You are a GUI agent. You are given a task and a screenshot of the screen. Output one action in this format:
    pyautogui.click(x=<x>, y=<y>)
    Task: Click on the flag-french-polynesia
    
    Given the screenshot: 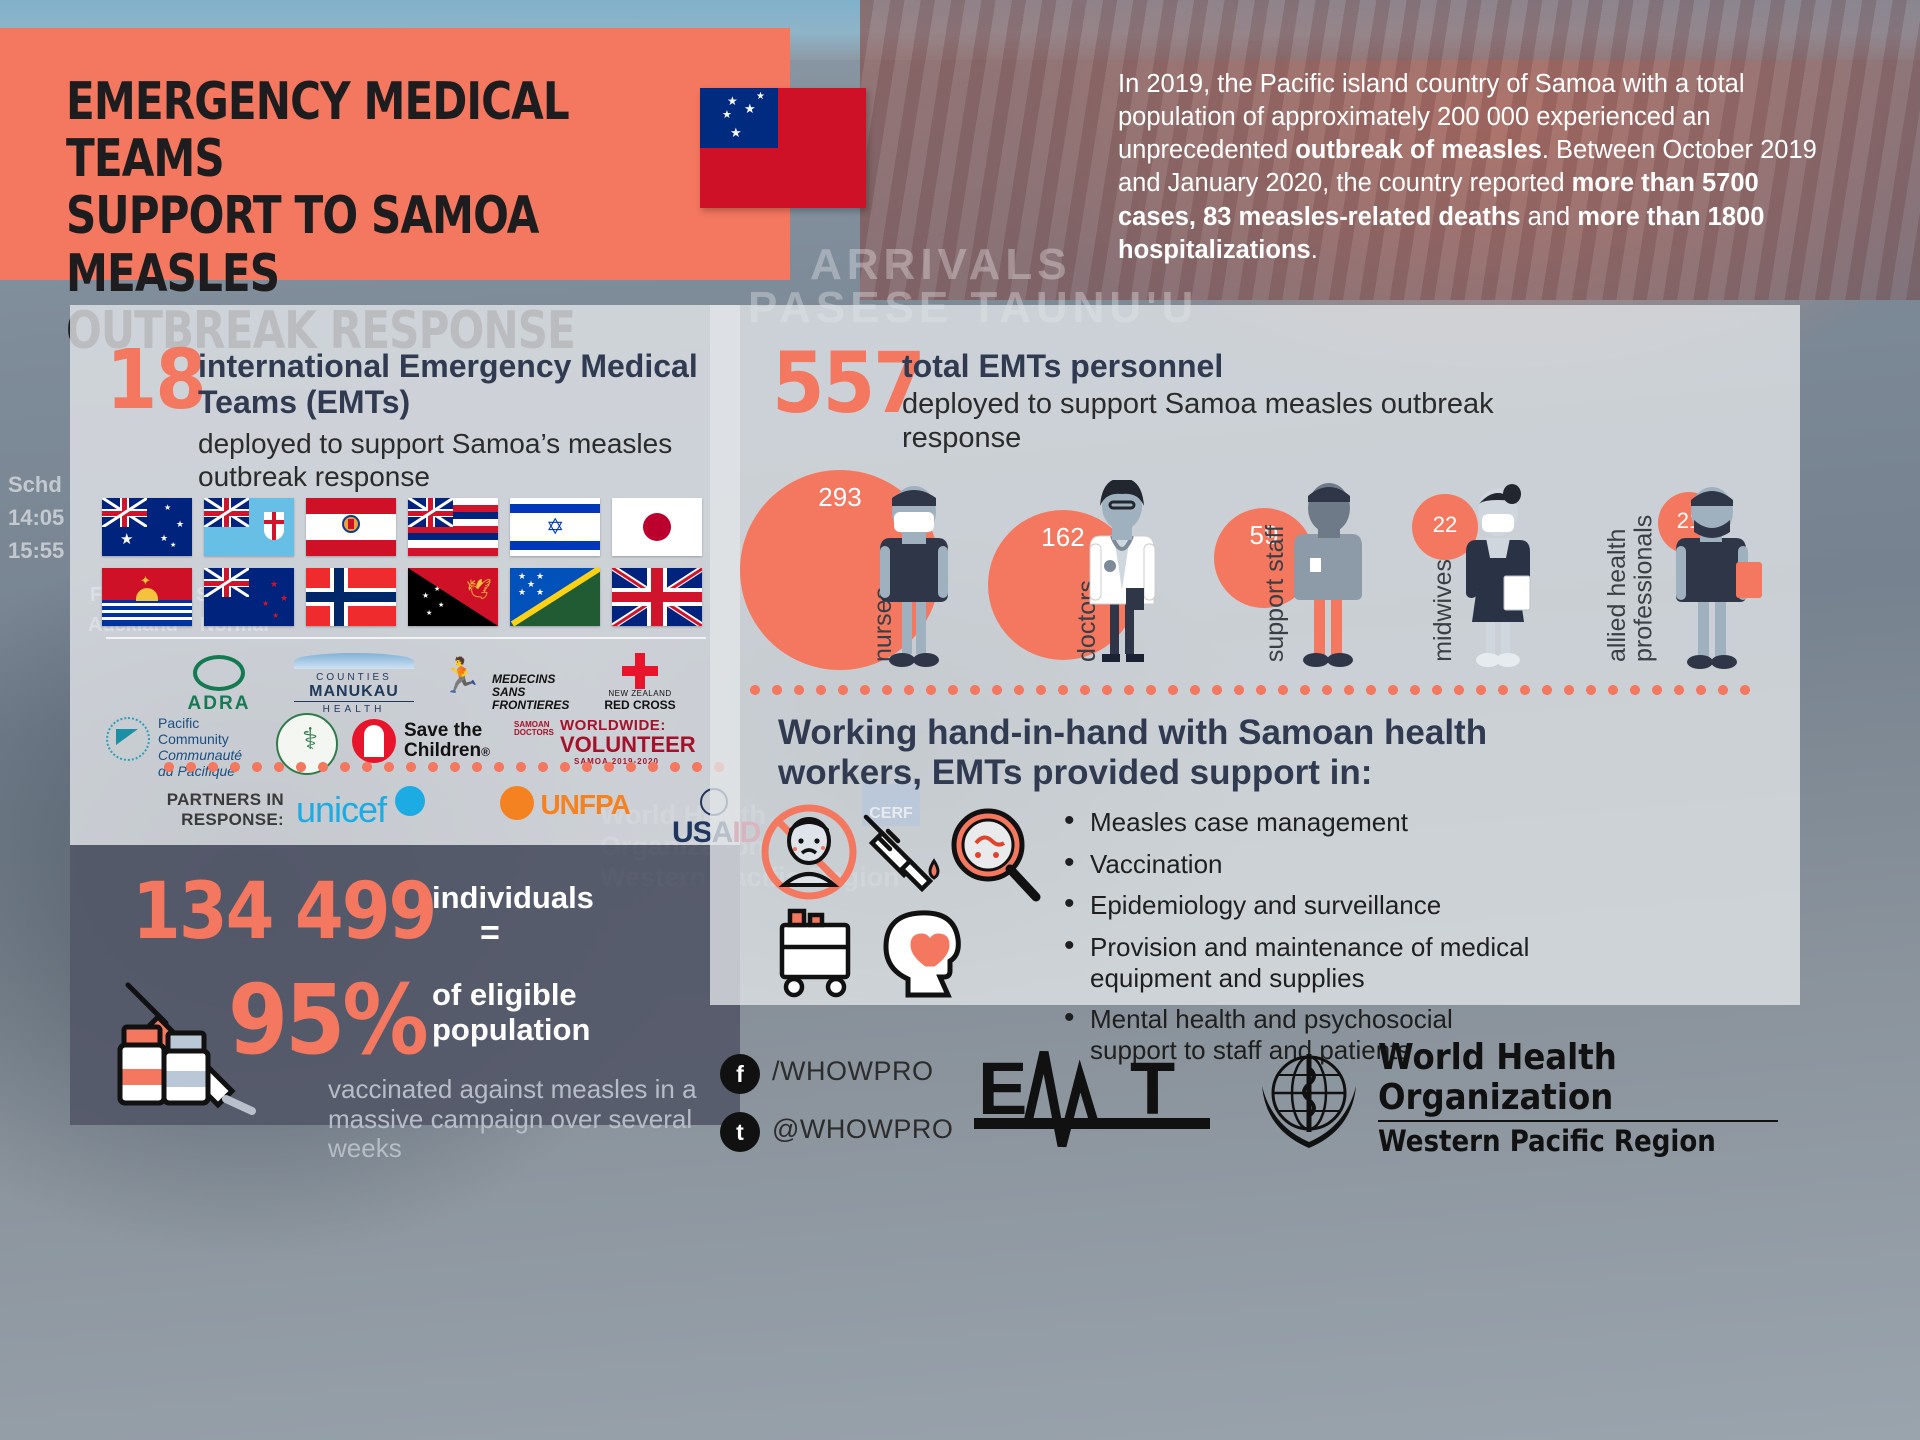 What is the action you would take?
    pyautogui.click(x=351, y=527)
    